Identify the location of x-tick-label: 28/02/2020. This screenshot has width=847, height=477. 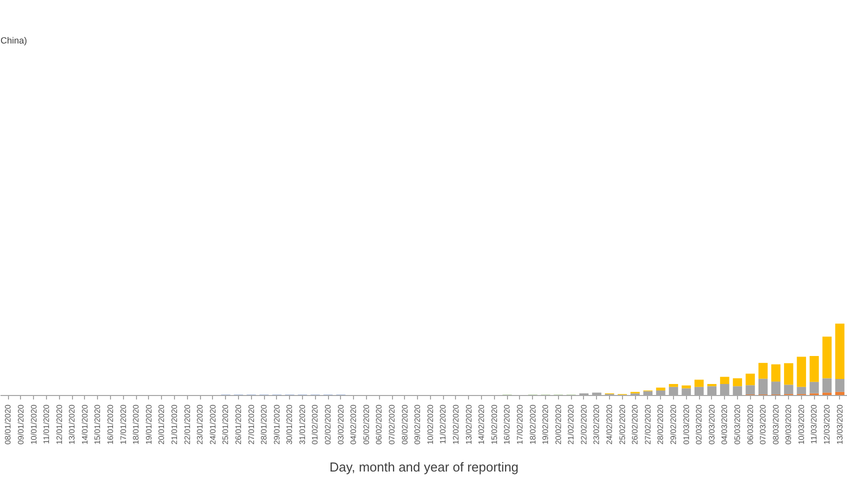
(661, 424).